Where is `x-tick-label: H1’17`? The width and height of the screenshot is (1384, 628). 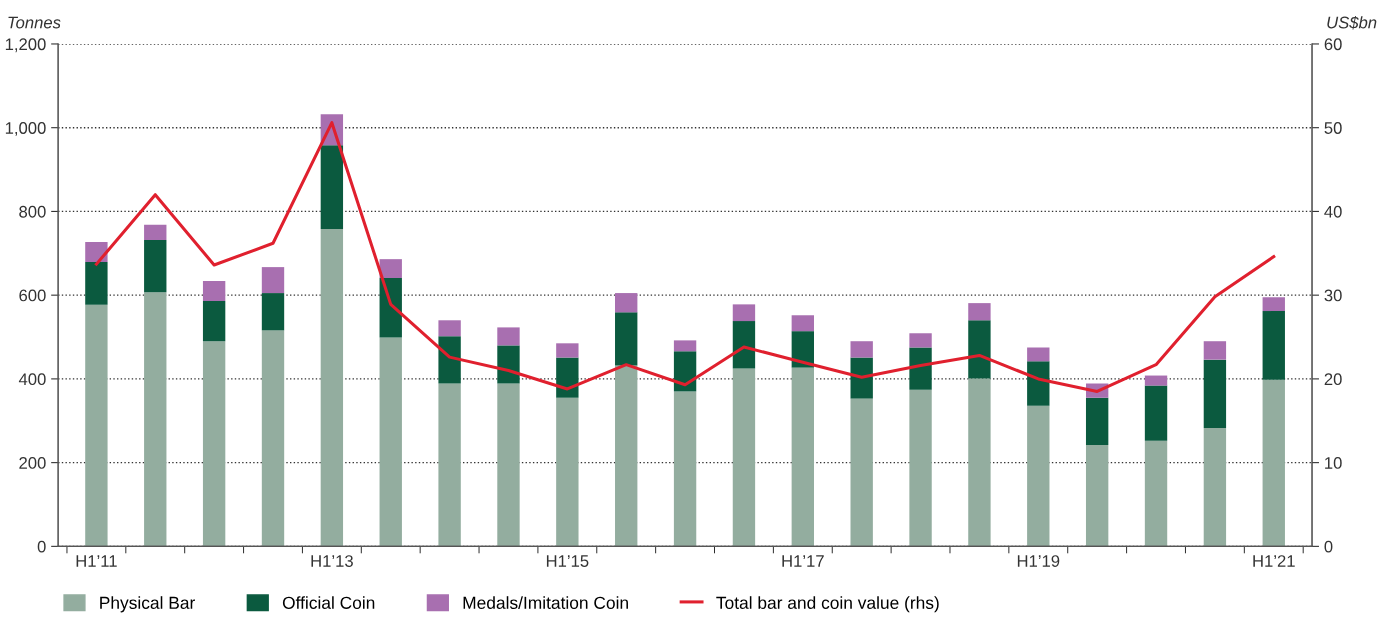
x-tick-label: H1’17 is located at coordinates (803, 561).